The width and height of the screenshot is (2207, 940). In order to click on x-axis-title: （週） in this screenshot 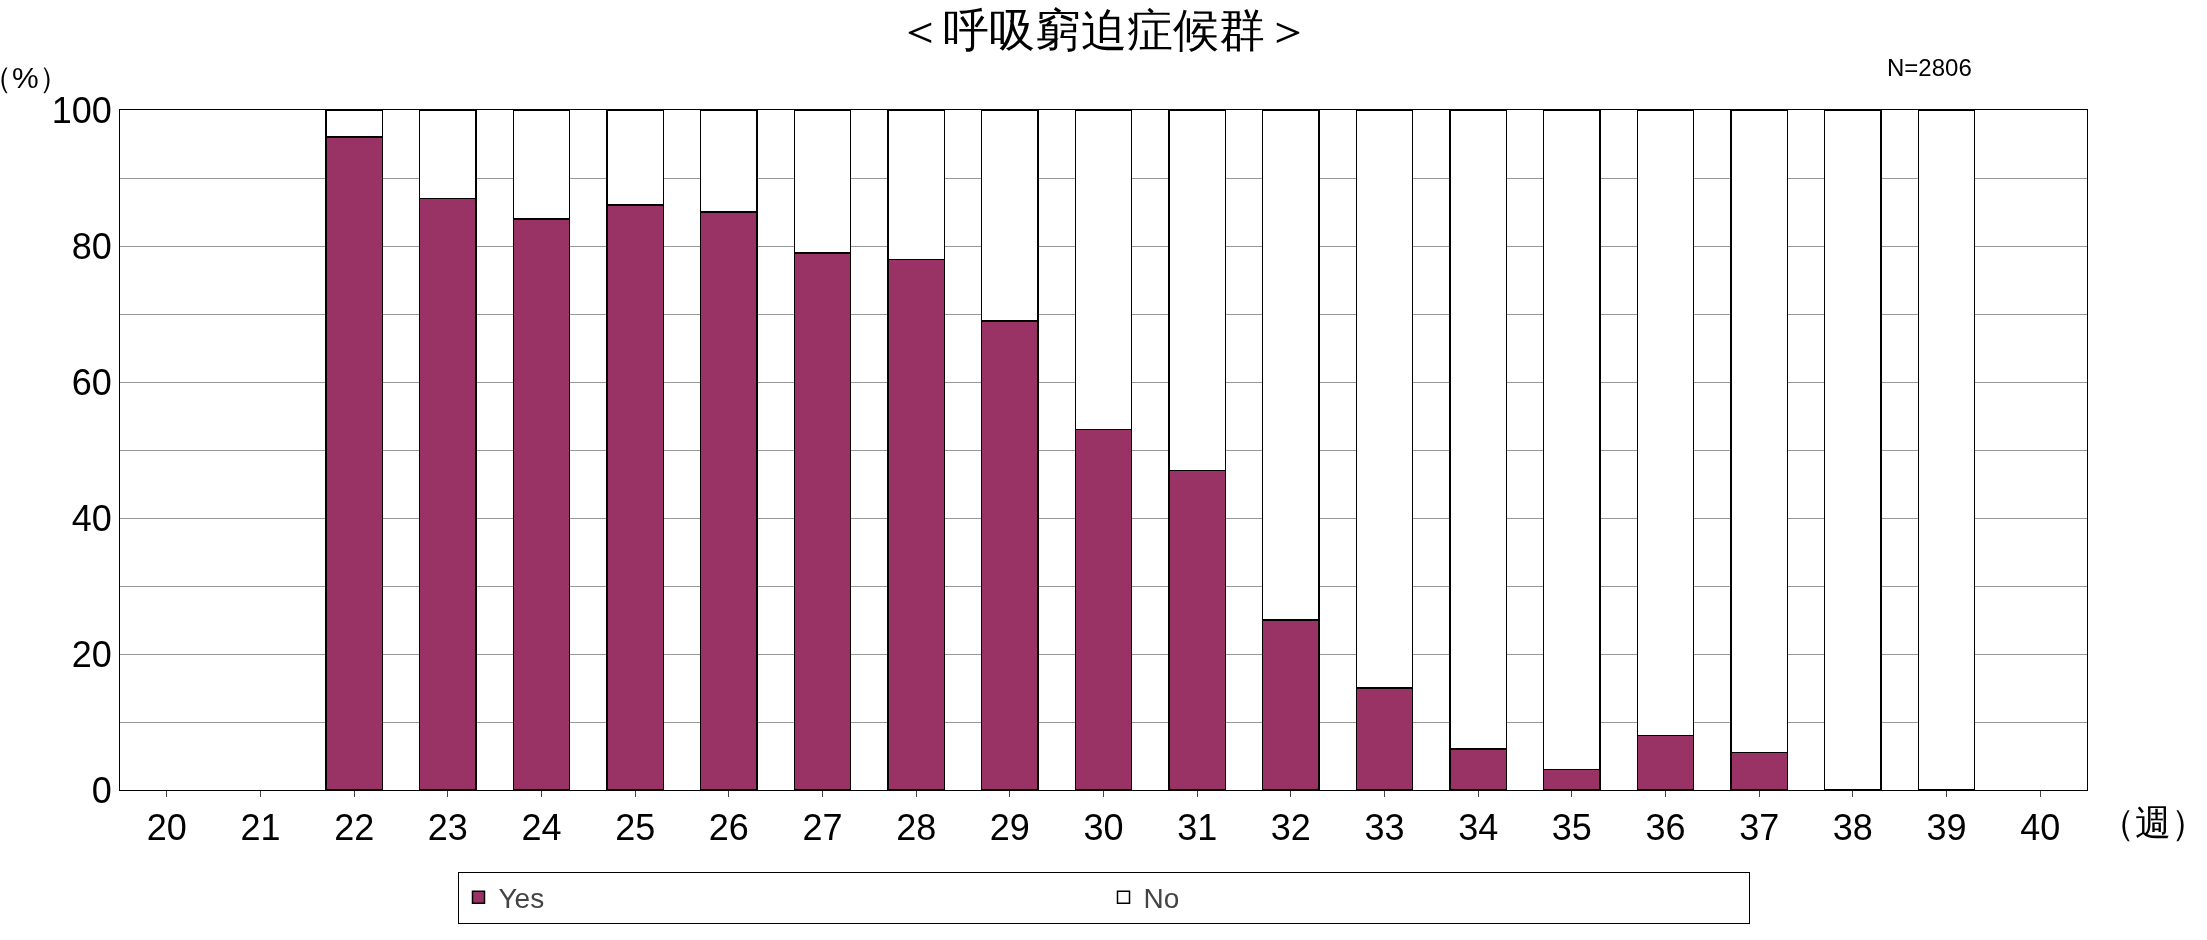, I will do `click(2153, 822)`.